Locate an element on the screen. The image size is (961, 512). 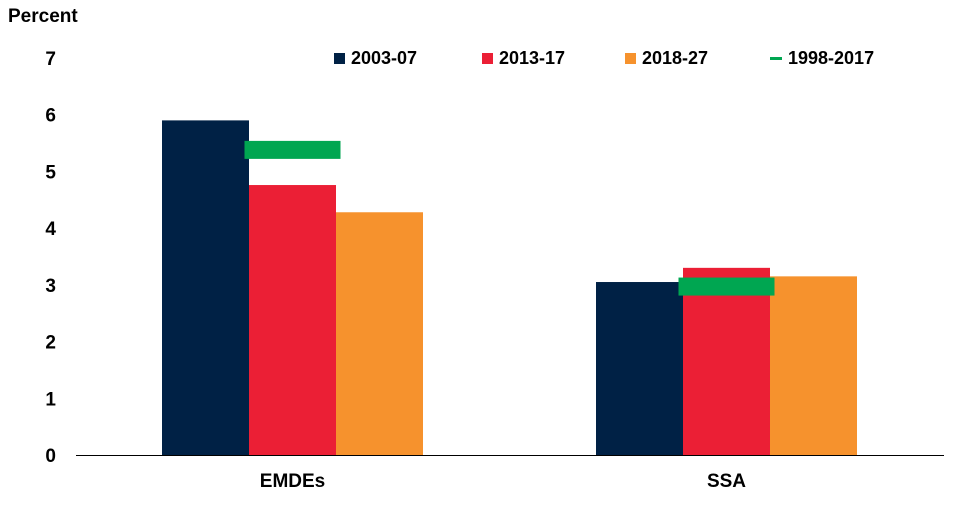
legend-label-markers: 1998-2017 is located at coordinates (831, 58).